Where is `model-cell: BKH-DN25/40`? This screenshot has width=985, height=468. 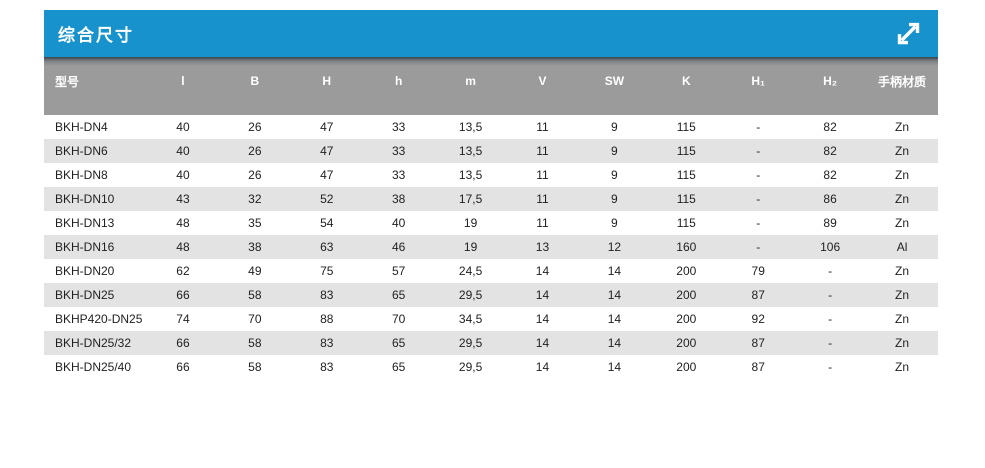
model-cell: BKH-DN25/40 is located at coordinates (93, 367).